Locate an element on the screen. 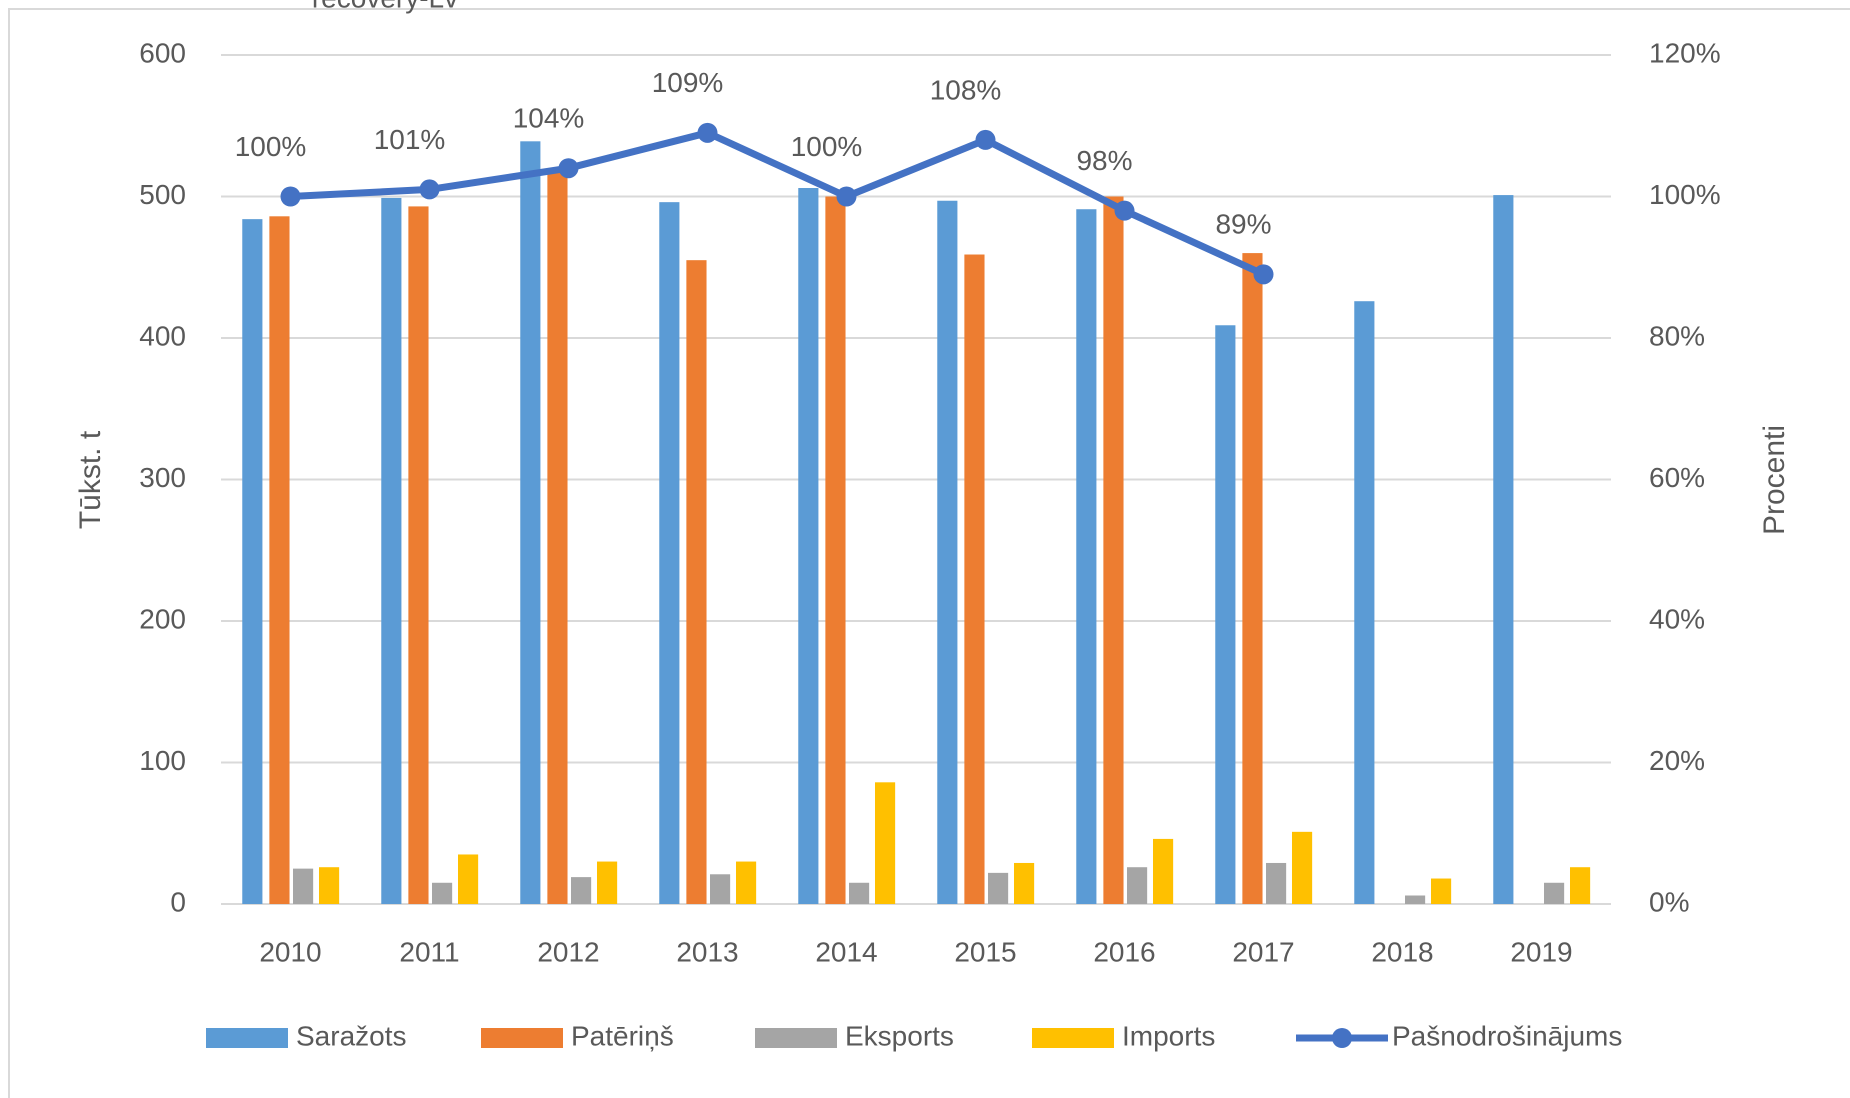 Image resolution: width=1850 pixels, height=1098 pixels. y-tick-label: 200 is located at coordinates (162, 618).